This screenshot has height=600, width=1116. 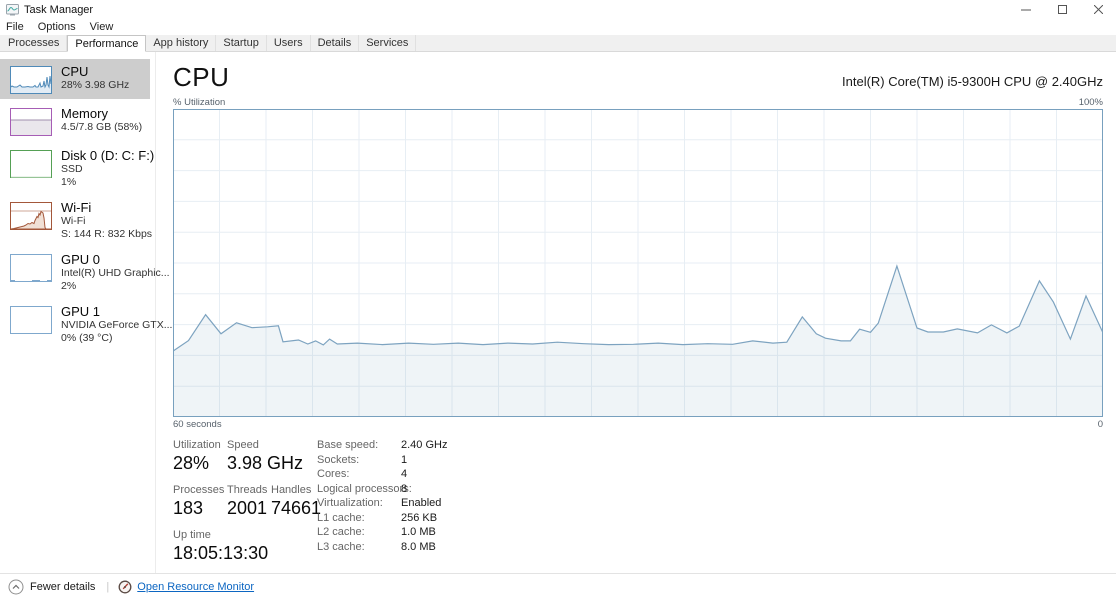 What do you see at coordinates (197, 445) in the screenshot?
I see `utilization-label: Utilization` at bounding box center [197, 445].